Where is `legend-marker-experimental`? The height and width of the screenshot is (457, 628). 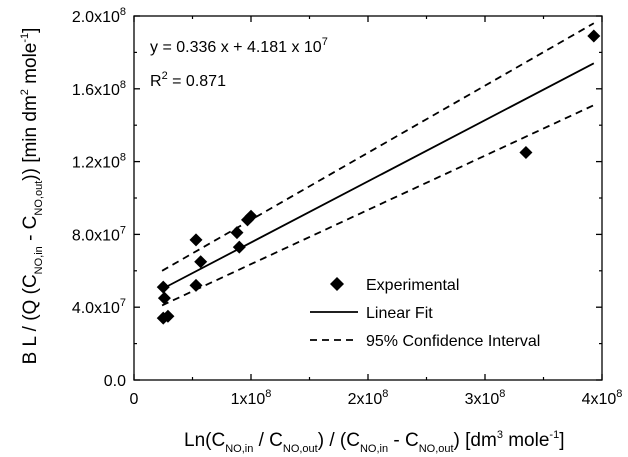 legend-marker-experimental is located at coordinates (337, 284).